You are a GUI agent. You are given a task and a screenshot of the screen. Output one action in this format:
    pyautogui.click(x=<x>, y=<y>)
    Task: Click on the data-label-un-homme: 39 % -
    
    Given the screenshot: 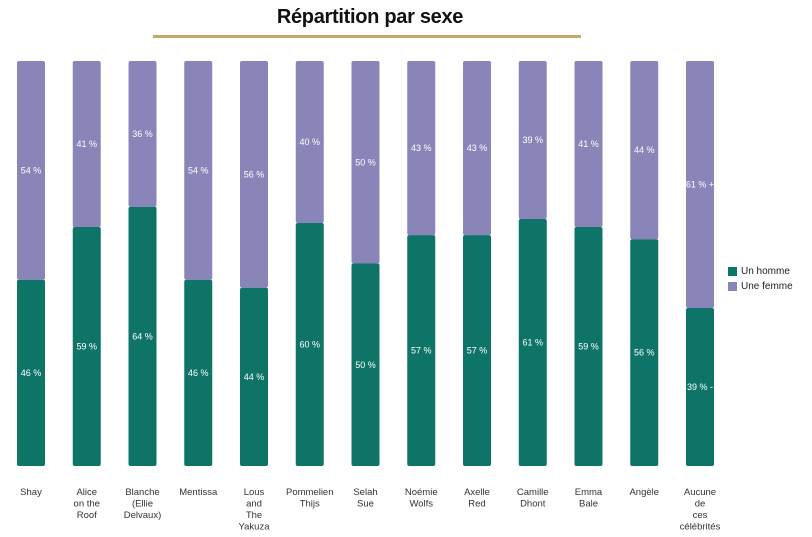 What is the action you would take?
    pyautogui.click(x=700, y=387)
    